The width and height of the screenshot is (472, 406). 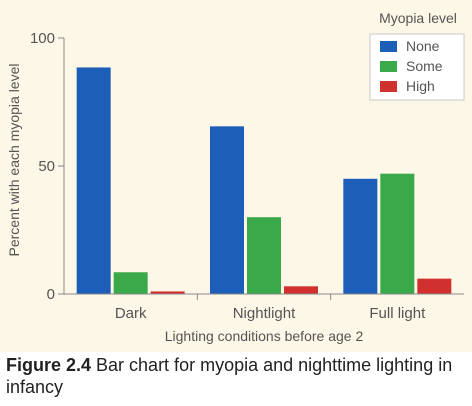 I want to click on legend: Myopia level None Some High, so click(x=417, y=55).